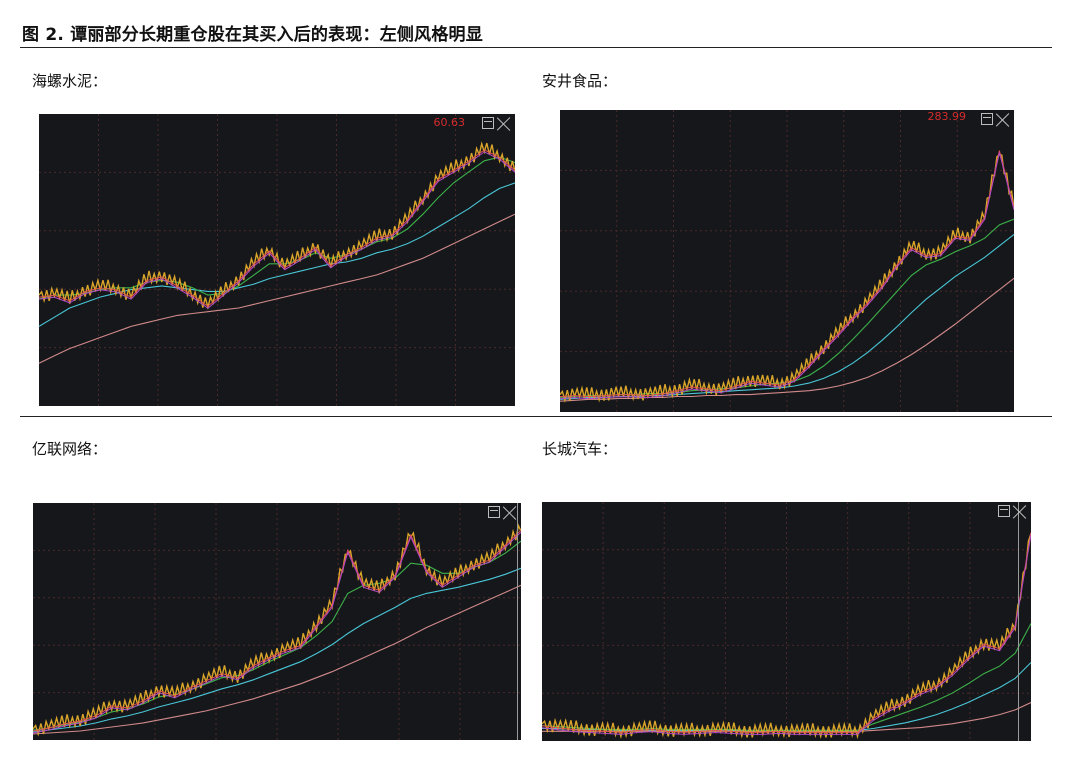  What do you see at coordinates (449, 122) in the screenshot?
I see `price-tag: 60.63` at bounding box center [449, 122].